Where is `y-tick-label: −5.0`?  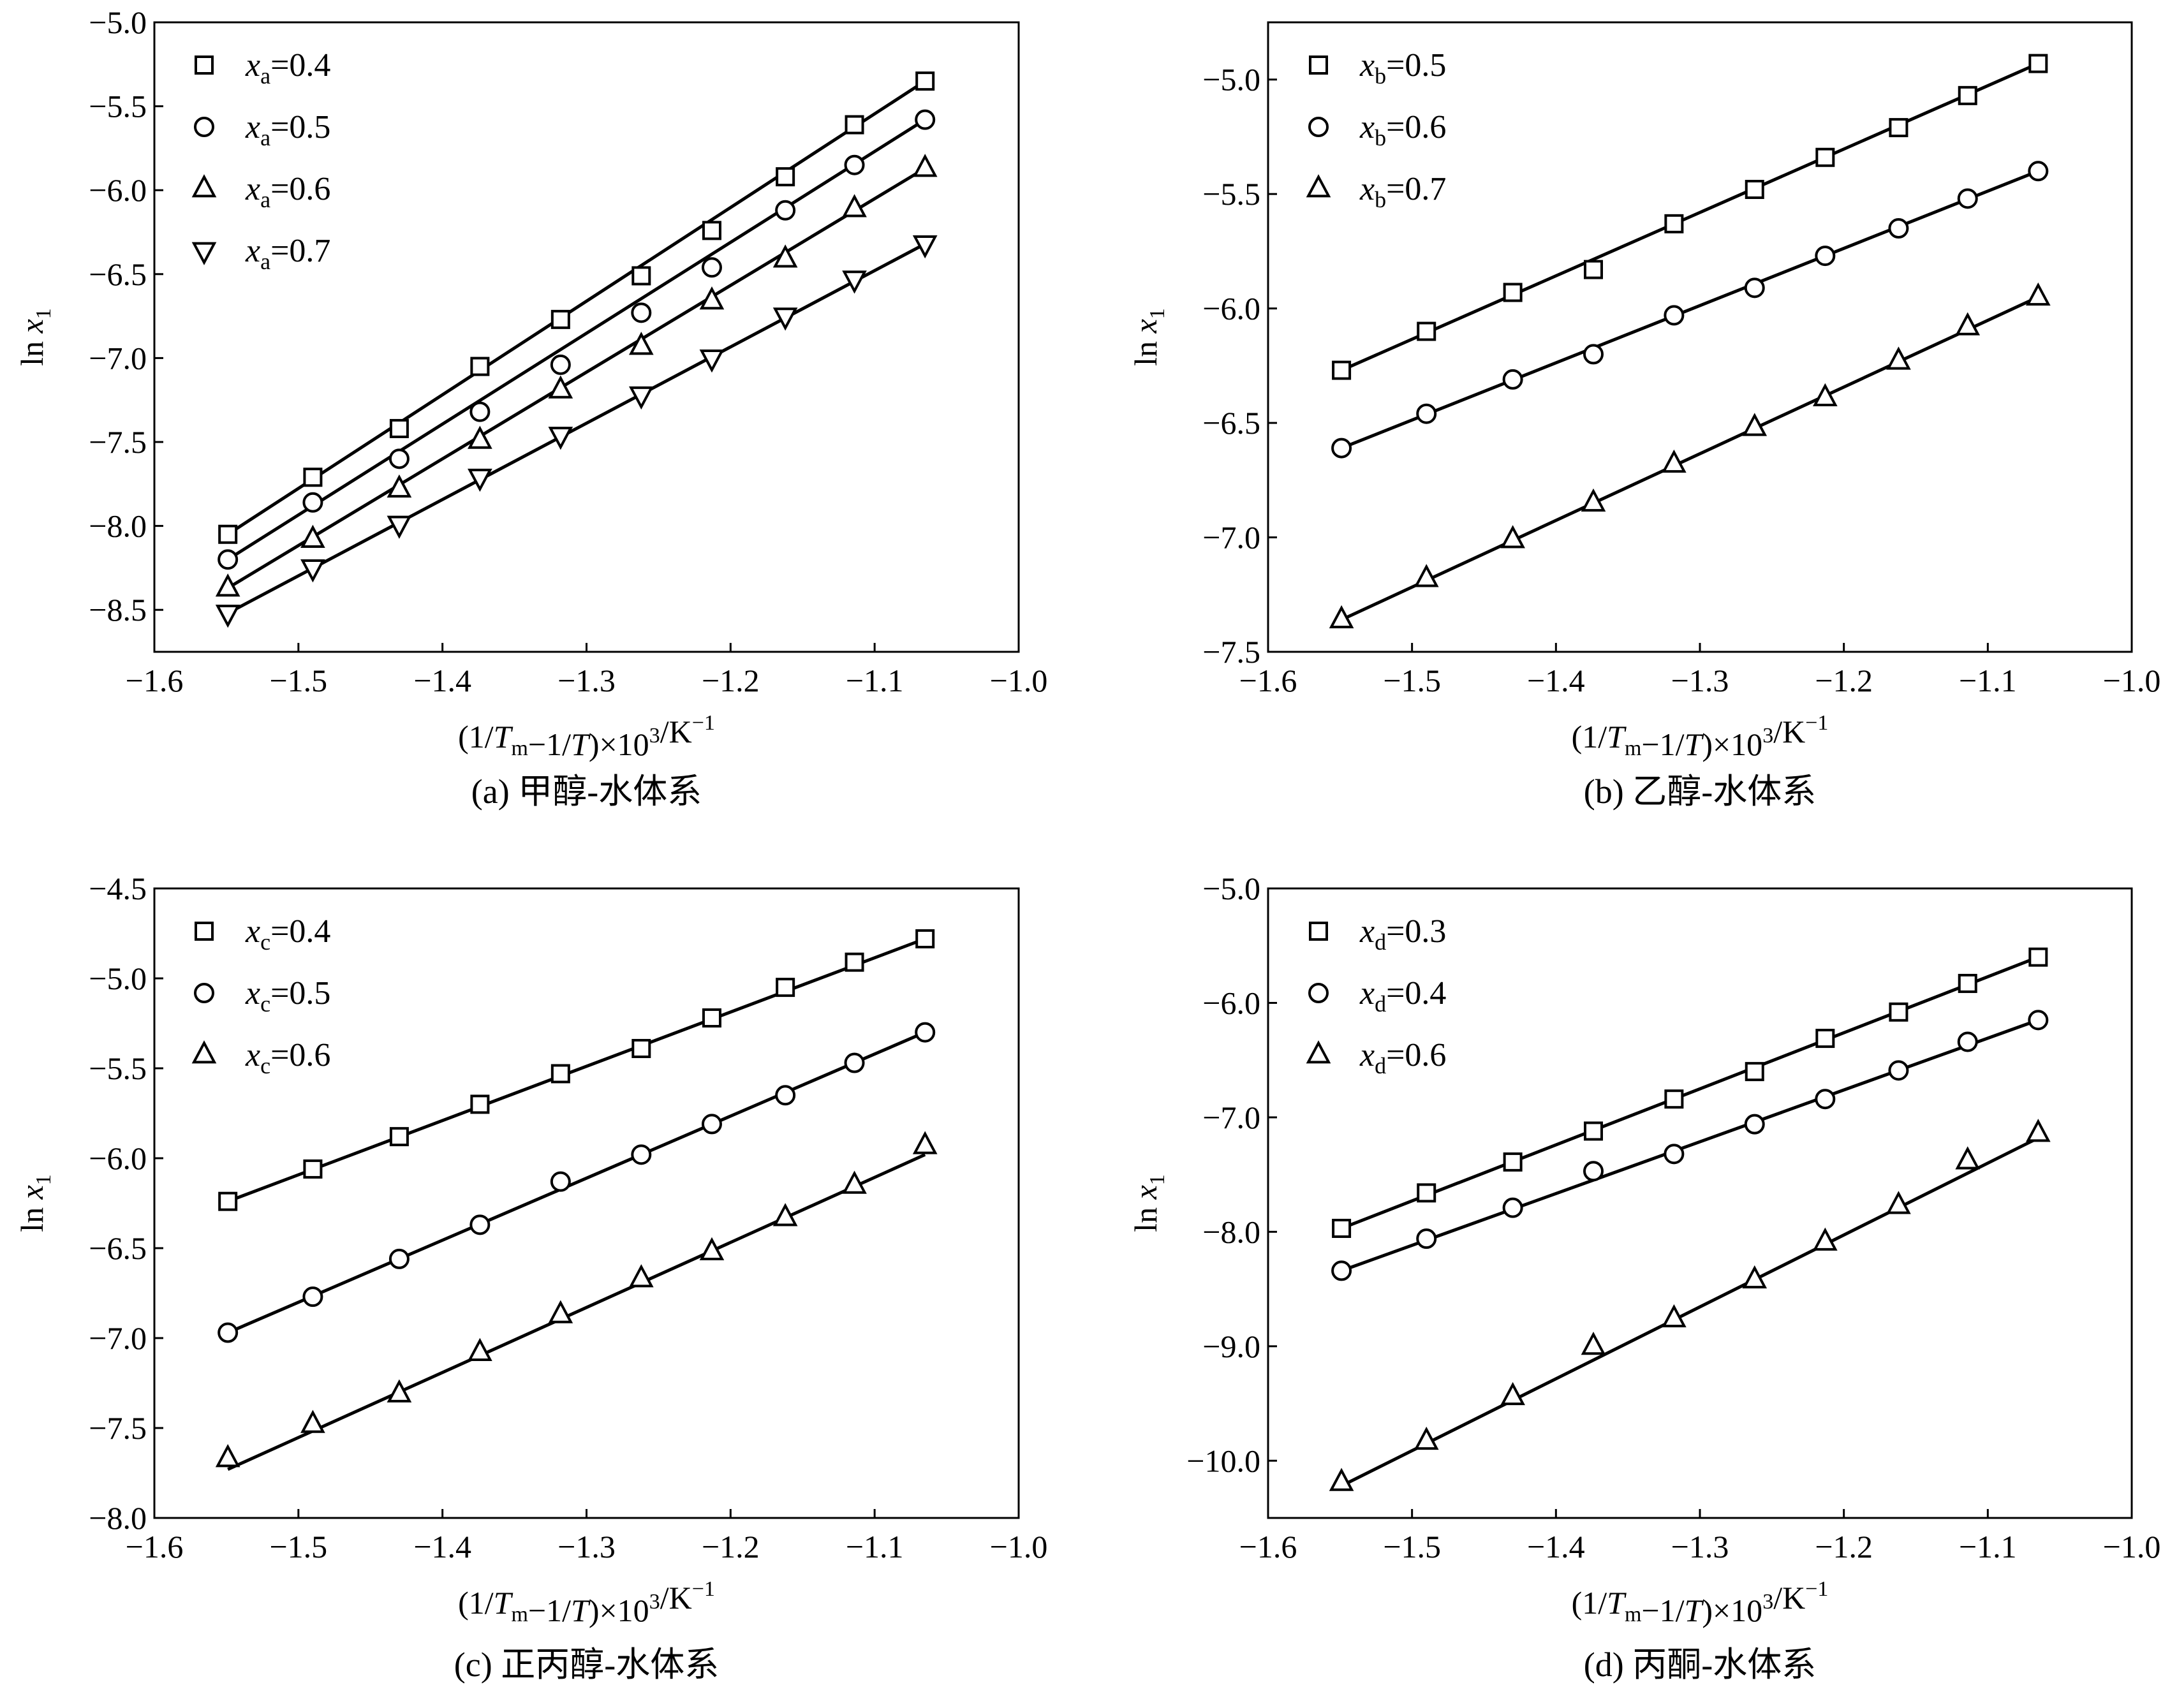 y-tick-label: −5.0 is located at coordinates (1231, 80).